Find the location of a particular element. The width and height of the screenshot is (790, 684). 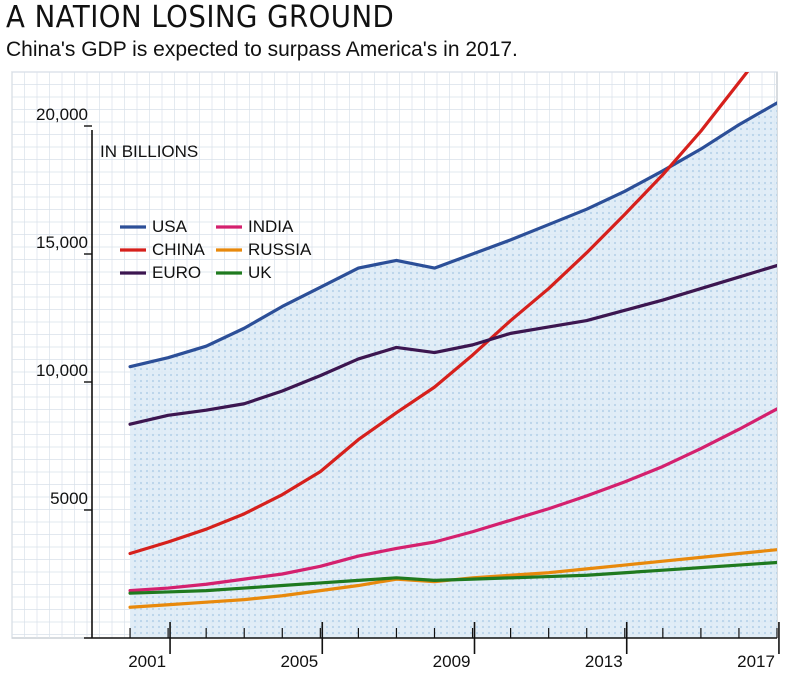

legend-label-usa: USA is located at coordinates (170, 226).